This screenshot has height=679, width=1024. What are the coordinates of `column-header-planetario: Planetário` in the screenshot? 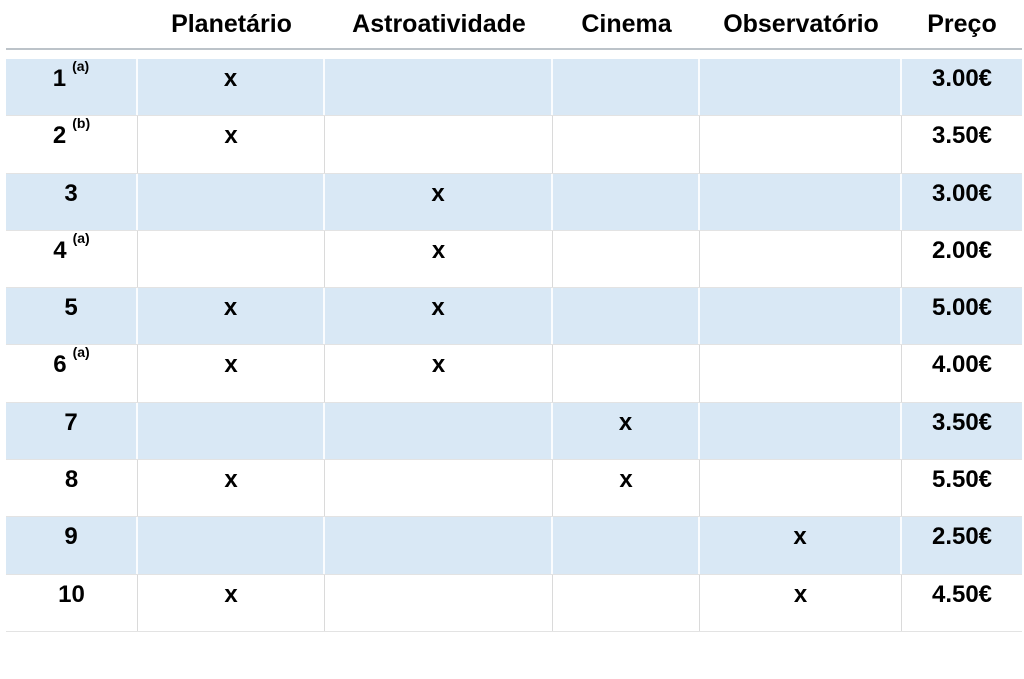 It's located at (231, 23).